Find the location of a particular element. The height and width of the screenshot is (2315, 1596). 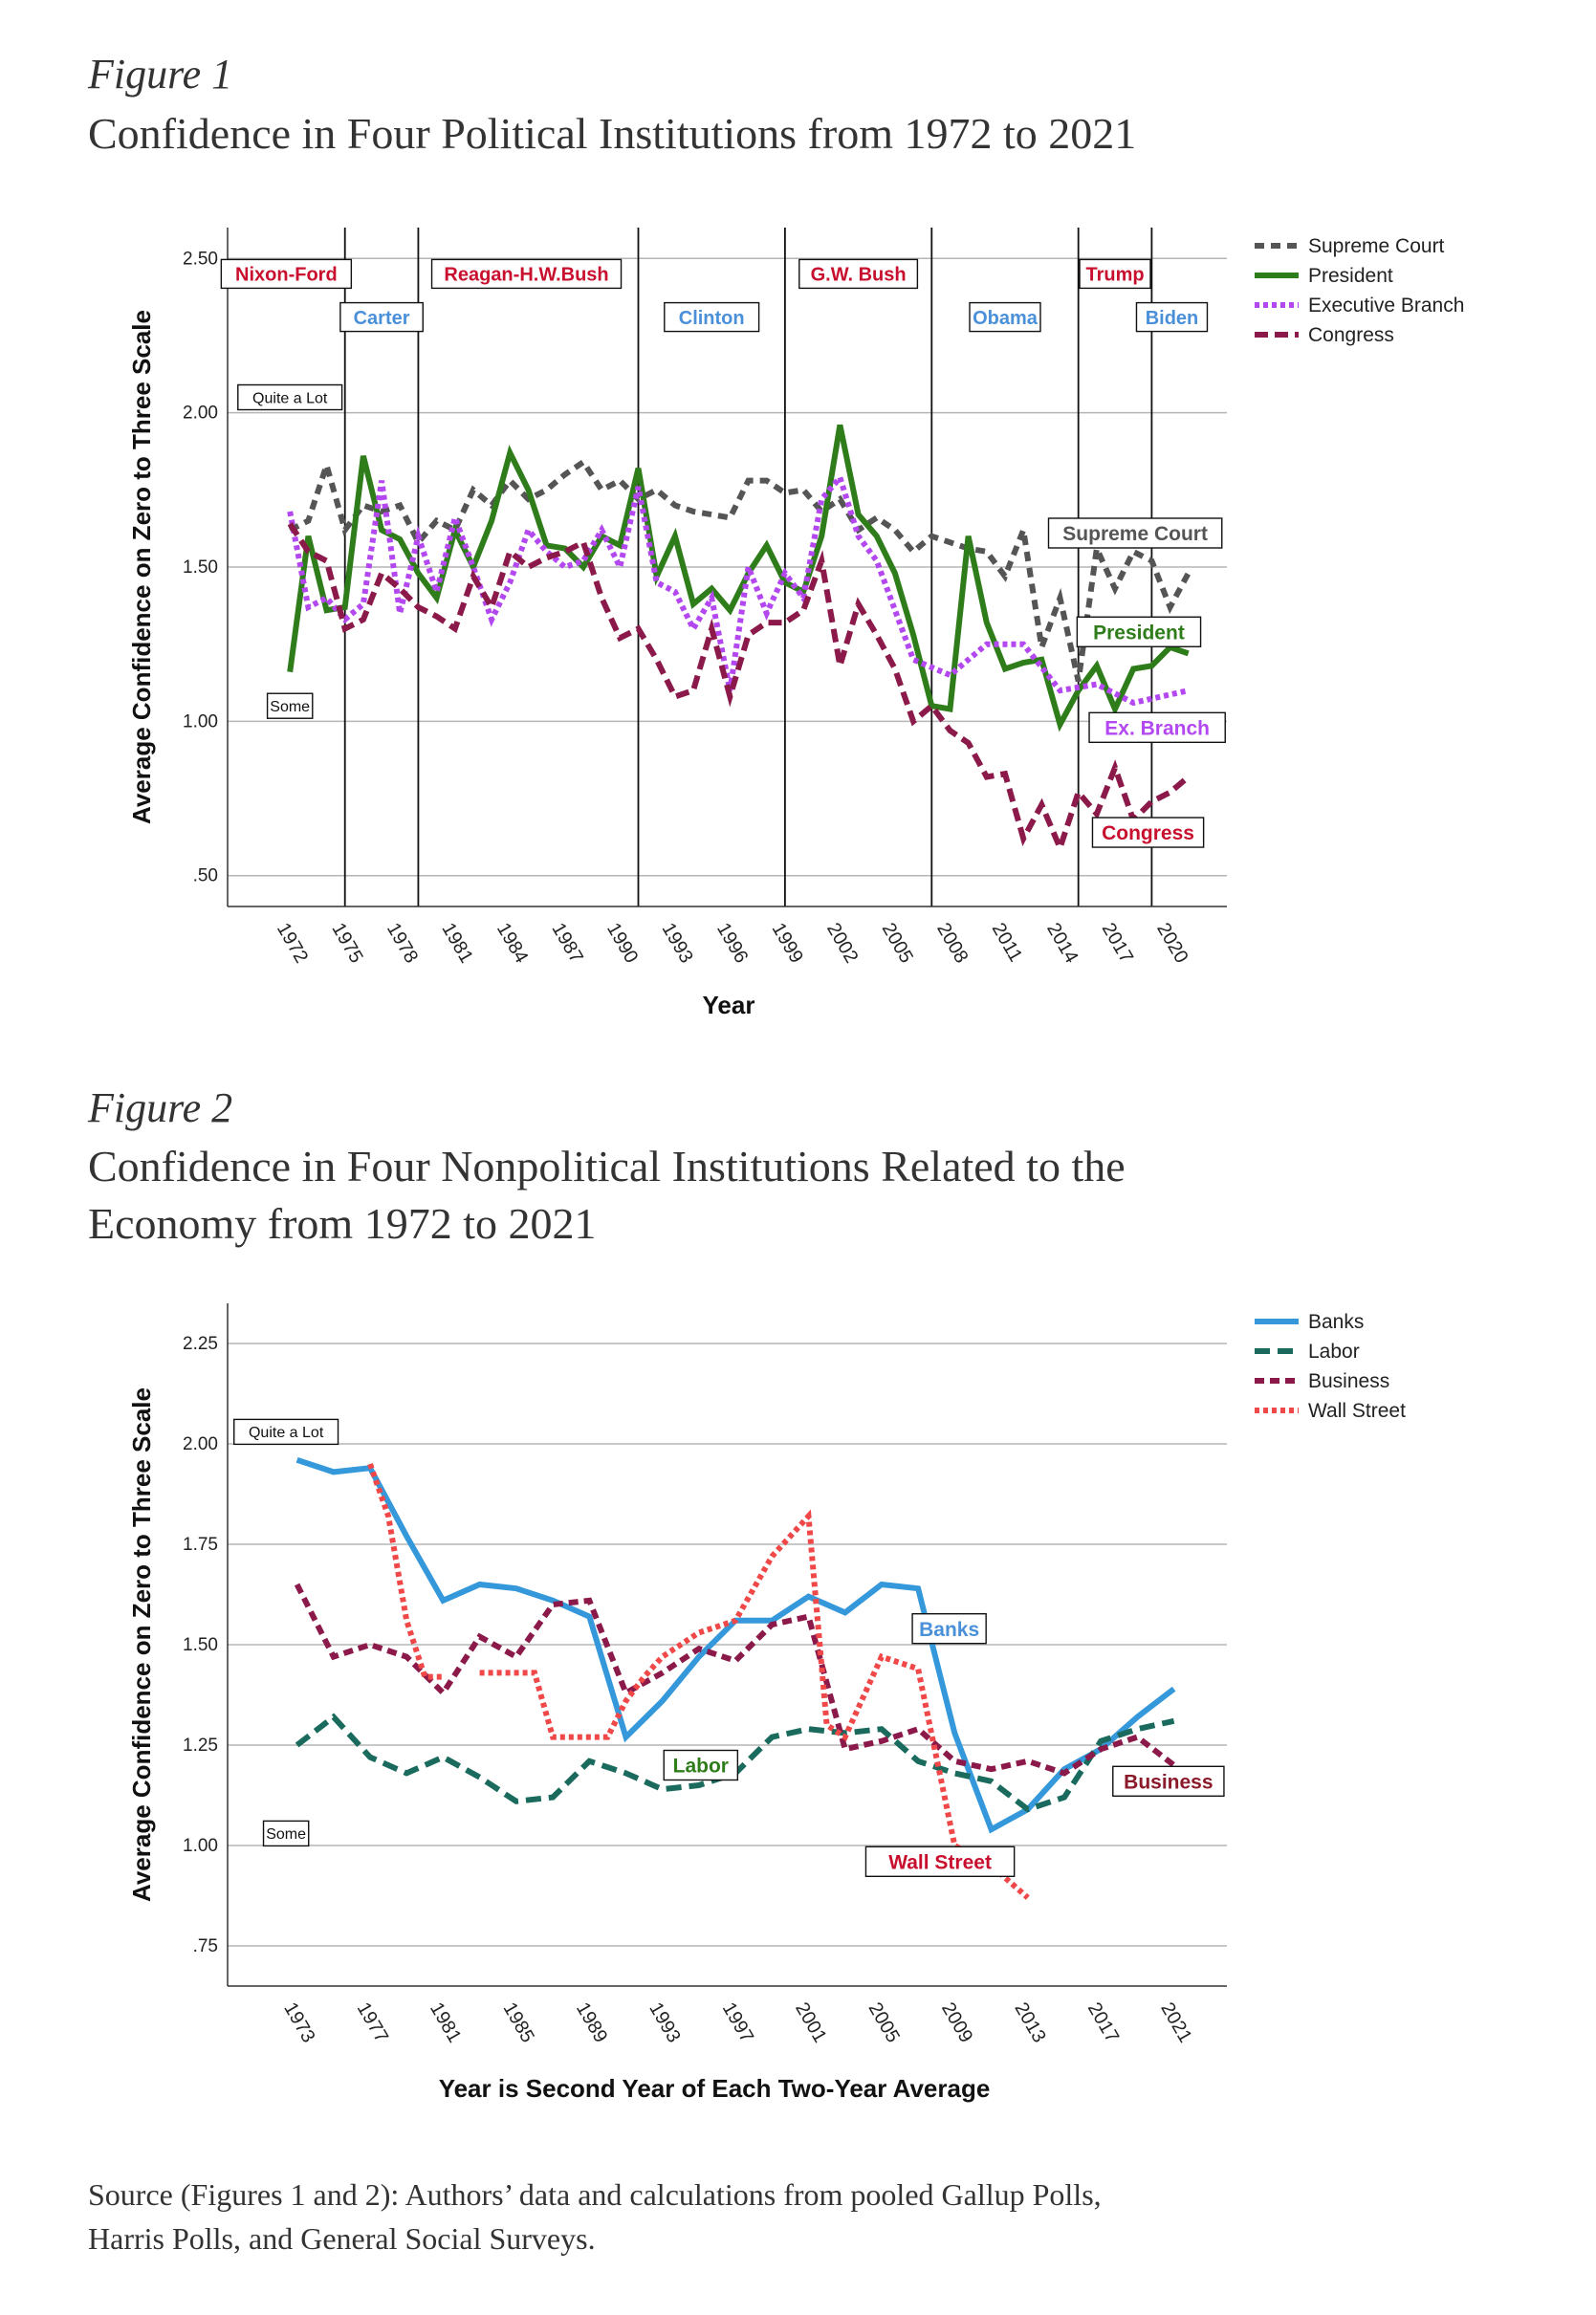

era-label: Carter is located at coordinates (382, 319).